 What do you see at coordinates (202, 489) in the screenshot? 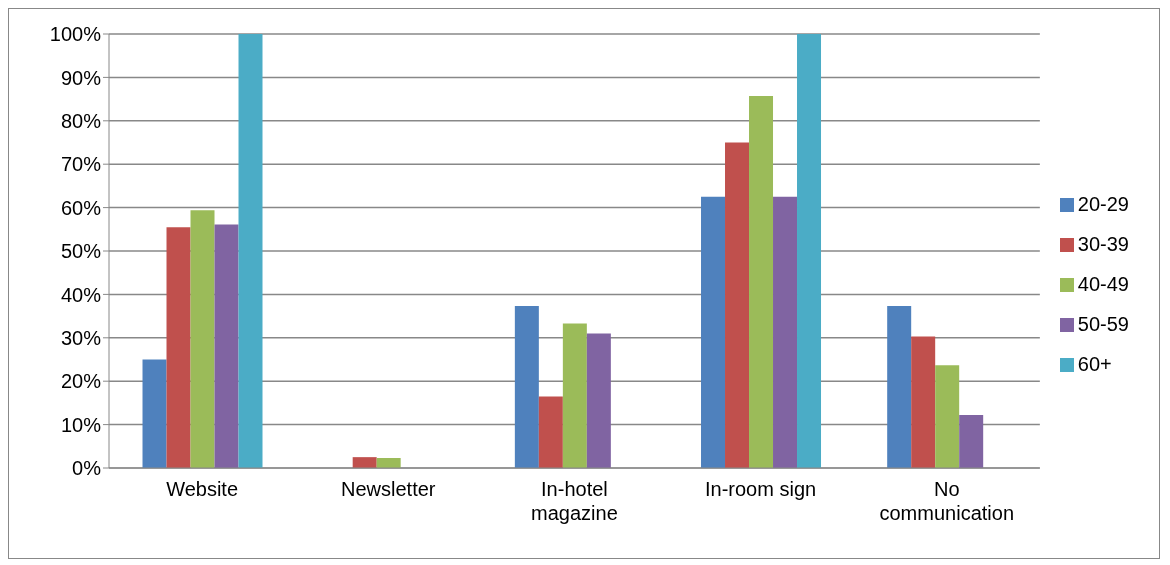
I see `x-tick-label: Website` at bounding box center [202, 489].